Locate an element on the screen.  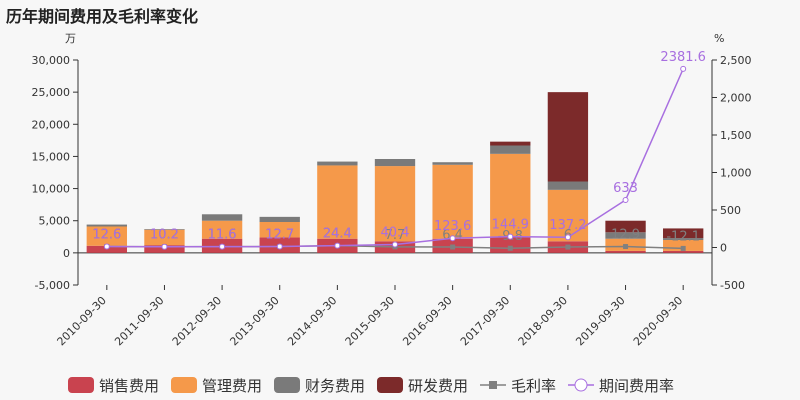
legend-label: 毛利率 is located at coordinates (533, 386).